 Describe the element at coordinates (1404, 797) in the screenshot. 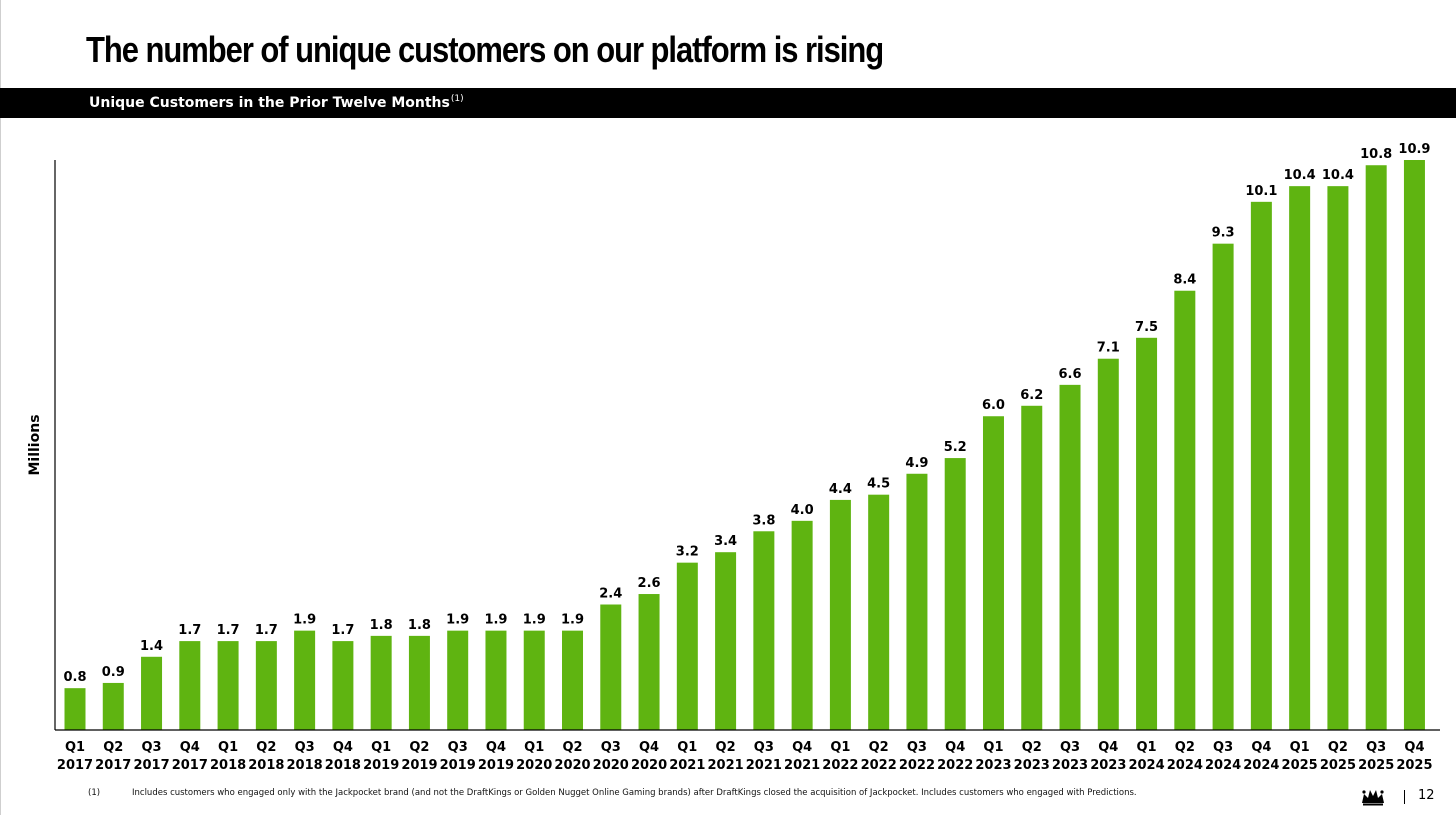

I see `footer-divider` at that location.